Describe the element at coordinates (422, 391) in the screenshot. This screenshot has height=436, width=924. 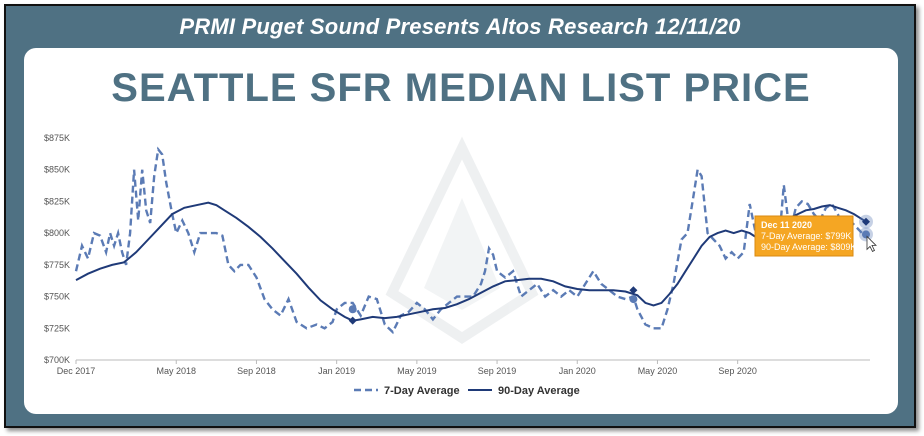
I see `legend-label-7-day: 7-Day Average` at that location.